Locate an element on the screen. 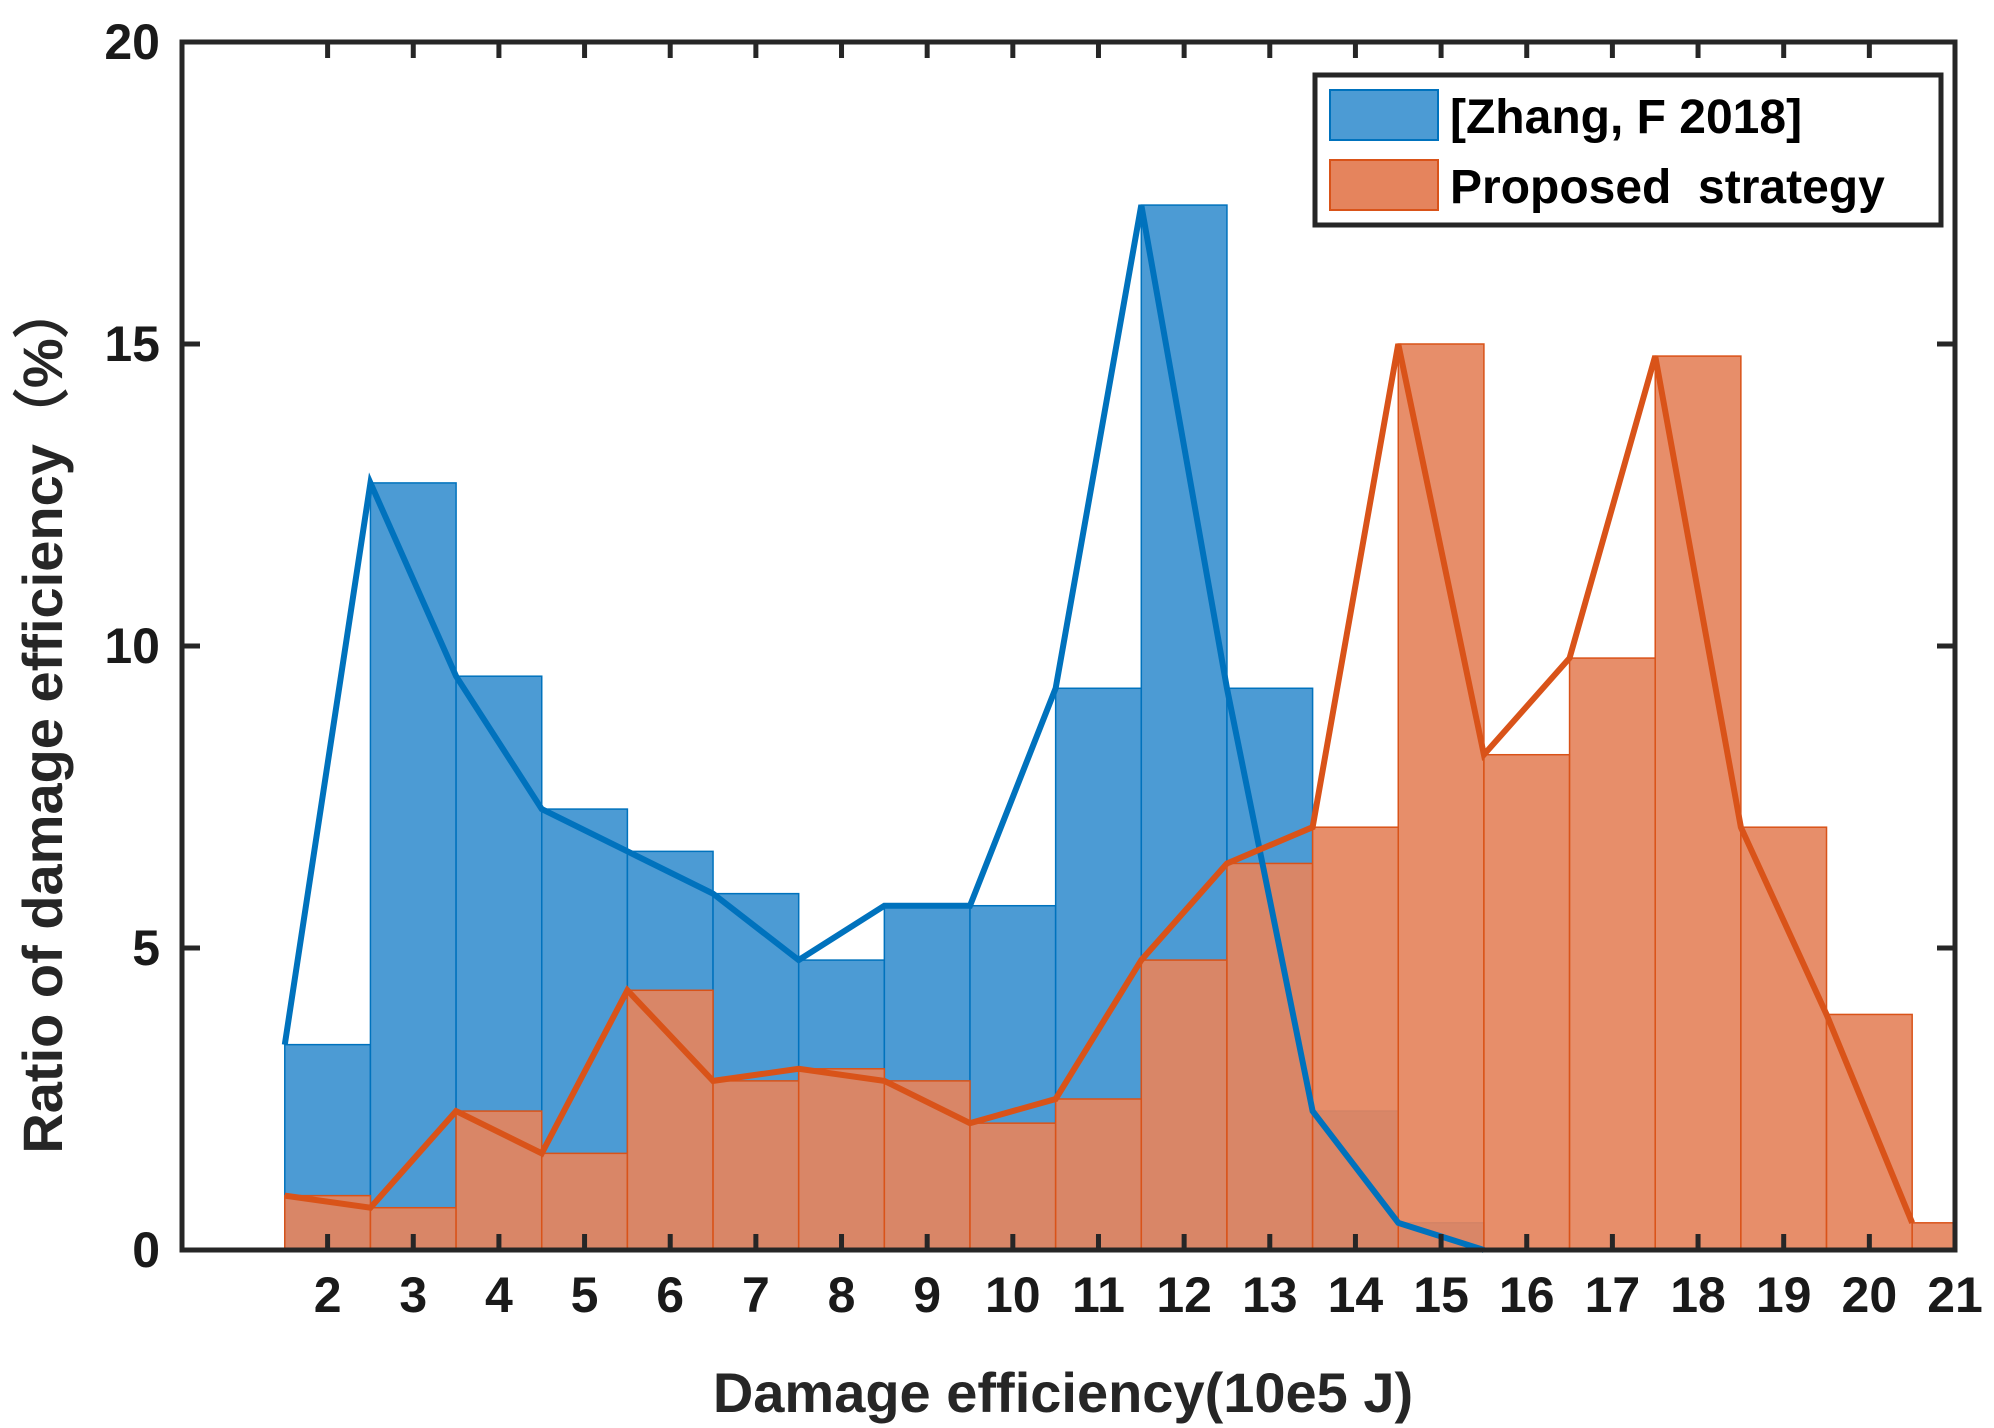  legend-swatch-proposed is located at coordinates (1384, 185).